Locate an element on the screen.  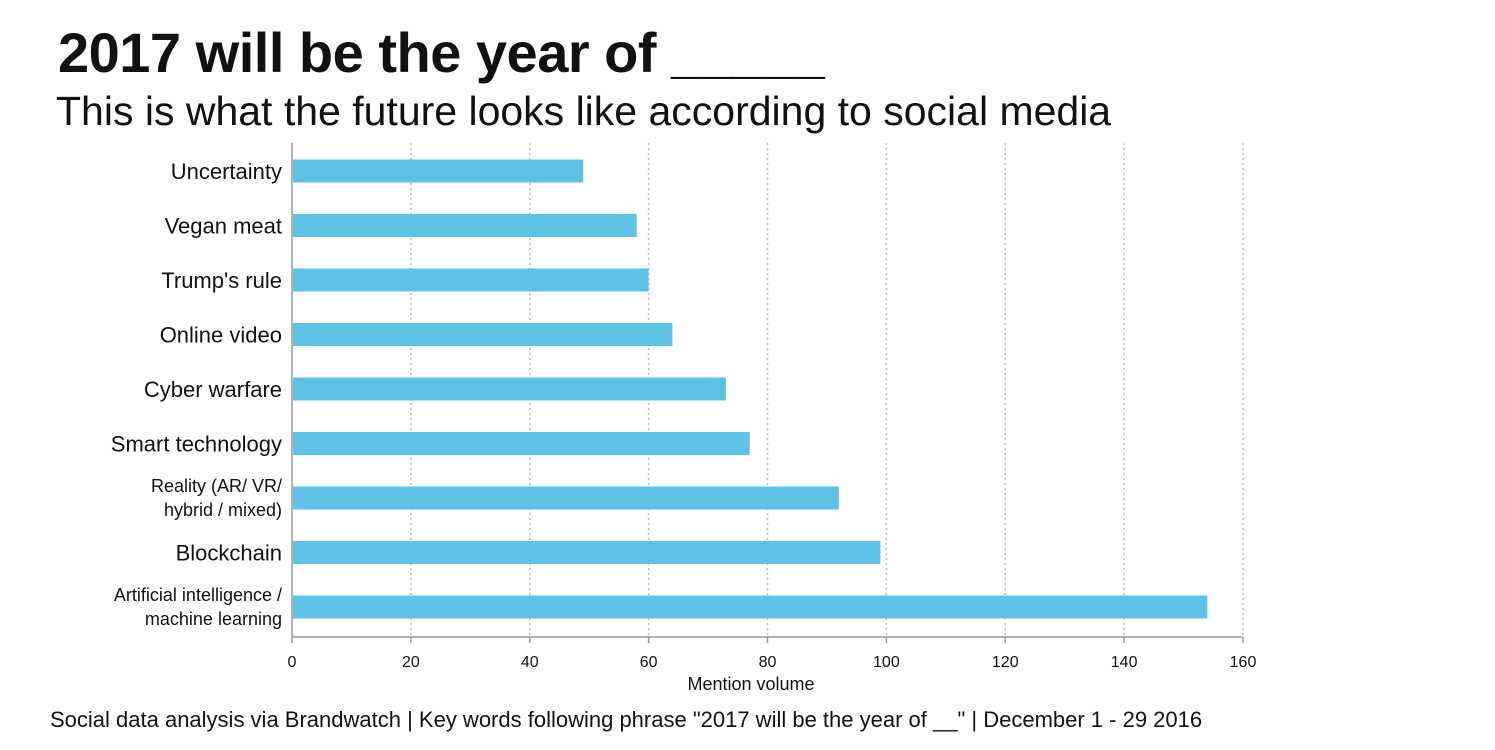
x-tick-label: 40 is located at coordinates (530, 662).